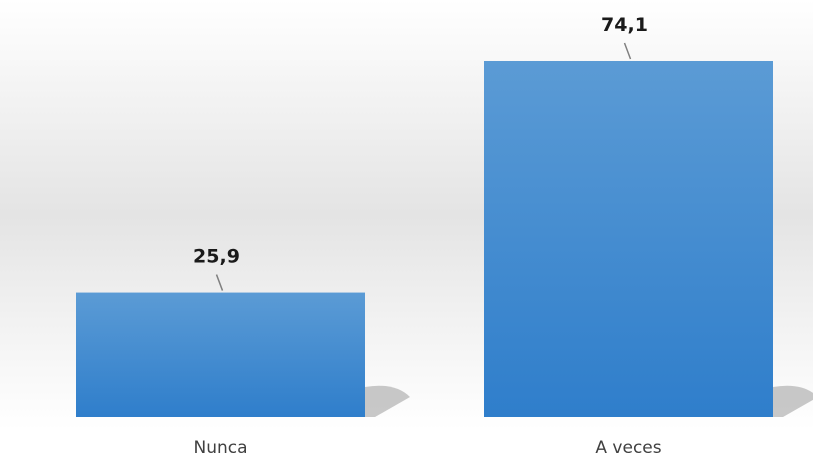 This screenshot has width=813, height=459. I want to click on data-label: 74,1, so click(624, 25).